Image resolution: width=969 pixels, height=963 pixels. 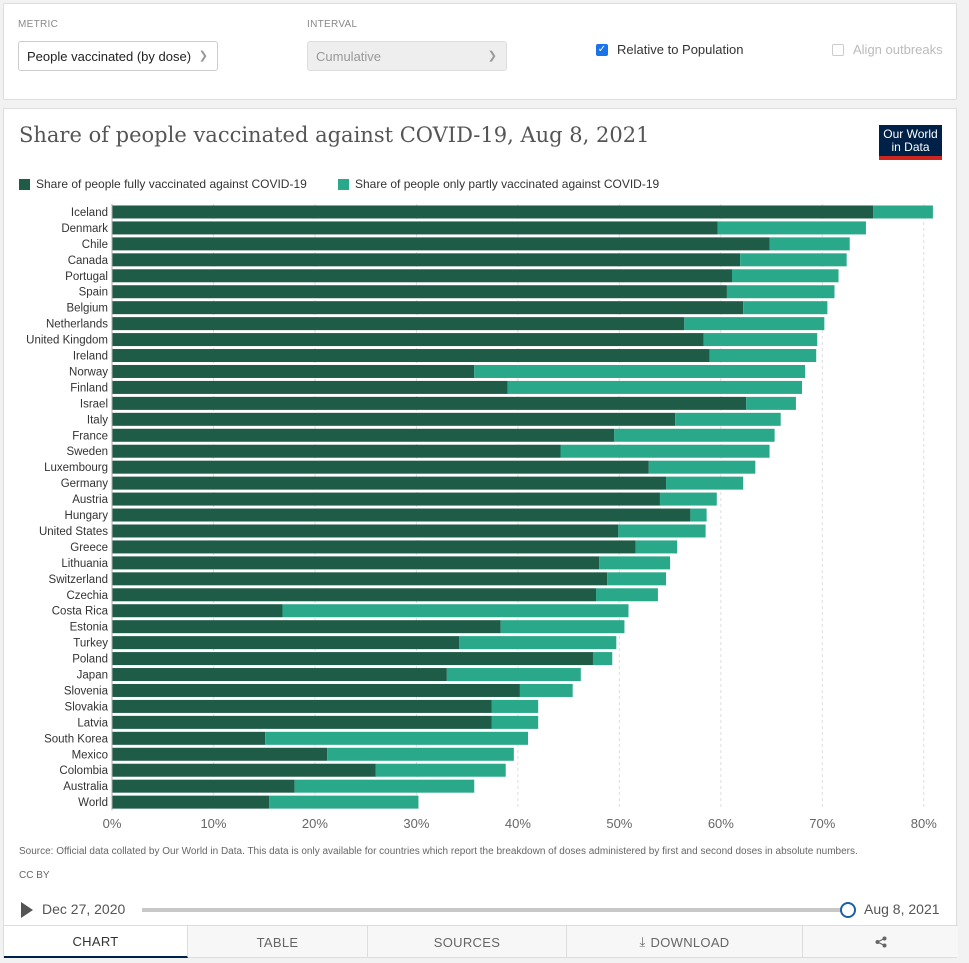 What do you see at coordinates (90, 755) in the screenshot?
I see `country-label: Mexico` at bounding box center [90, 755].